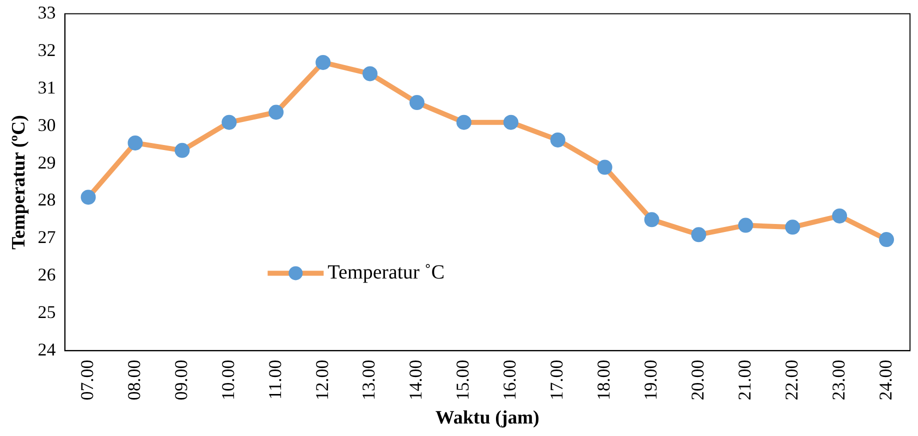 The image size is (918, 436). Describe the element at coordinates (47, 87) in the screenshot. I see `y-tick-label: 31` at that location.